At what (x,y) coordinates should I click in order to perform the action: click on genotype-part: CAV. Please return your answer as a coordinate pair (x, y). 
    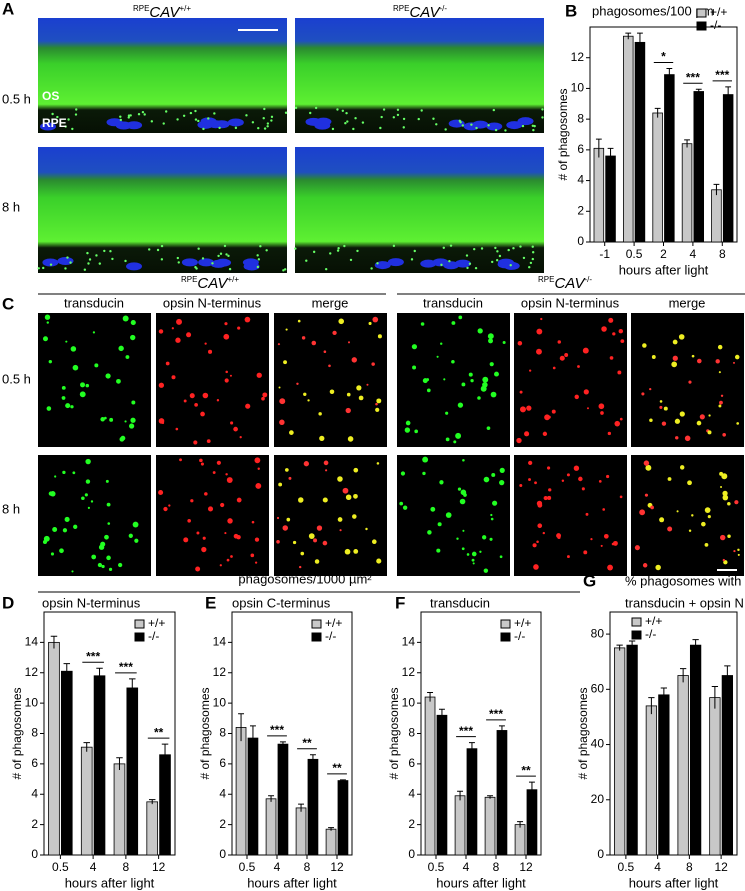
    Looking at the image, I should click on (213, 283).